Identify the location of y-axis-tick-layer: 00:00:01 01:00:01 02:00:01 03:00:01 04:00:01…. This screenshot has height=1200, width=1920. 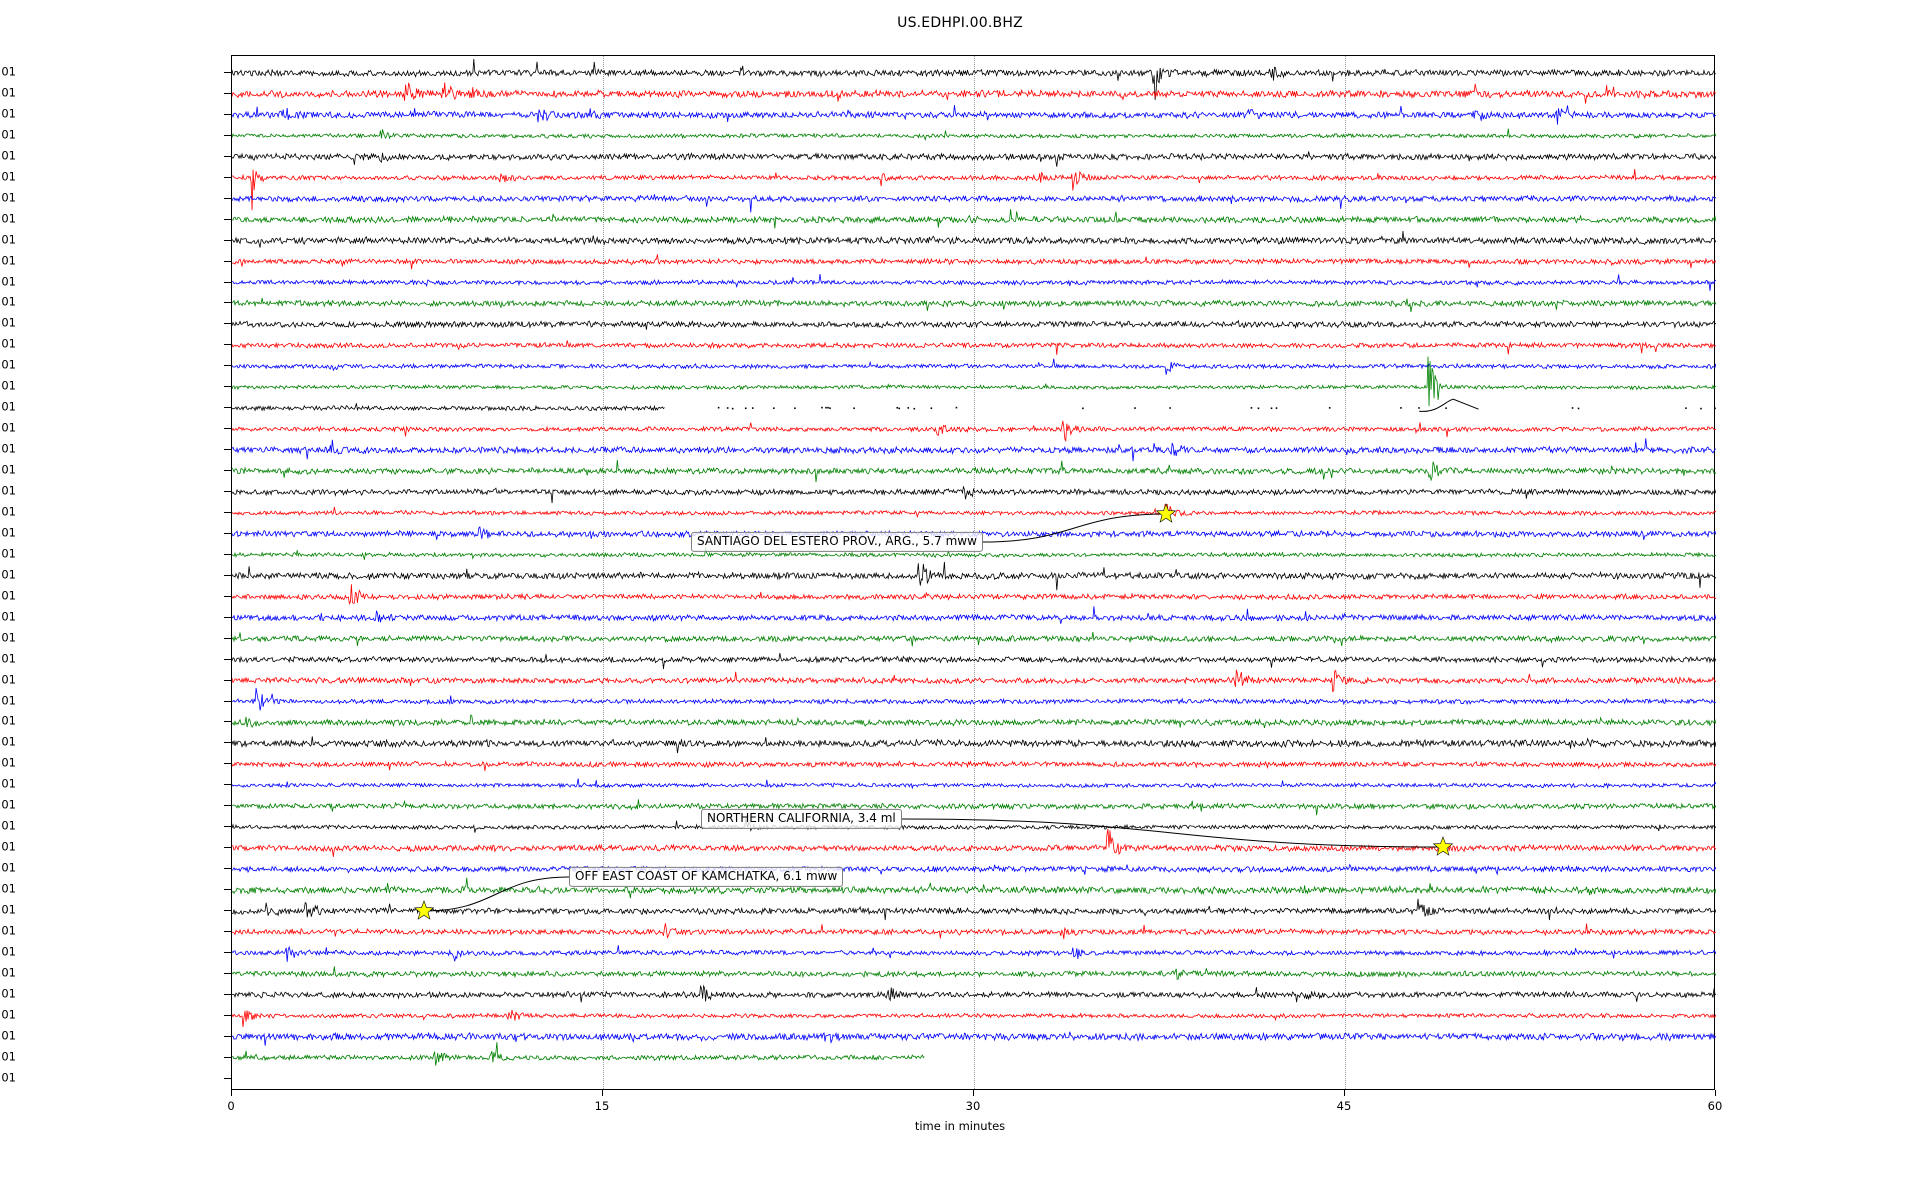
(116, 600).